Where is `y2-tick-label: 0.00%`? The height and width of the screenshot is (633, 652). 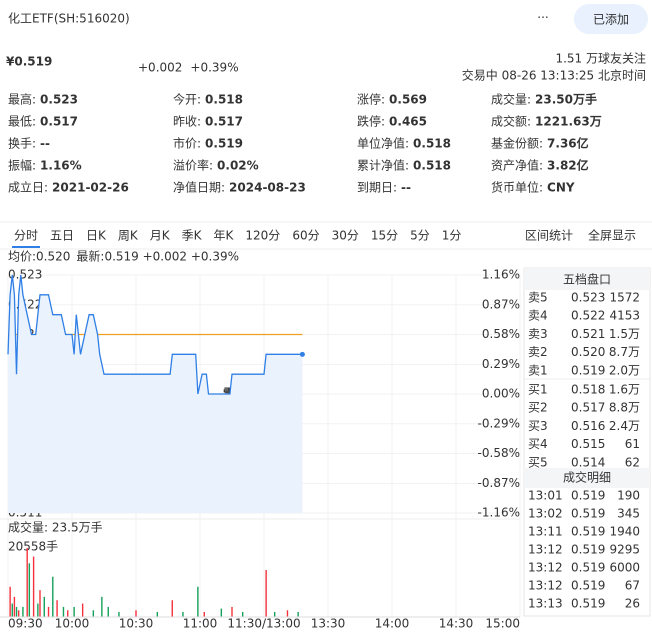 y2-tick-label: 0.00% is located at coordinates (501, 394).